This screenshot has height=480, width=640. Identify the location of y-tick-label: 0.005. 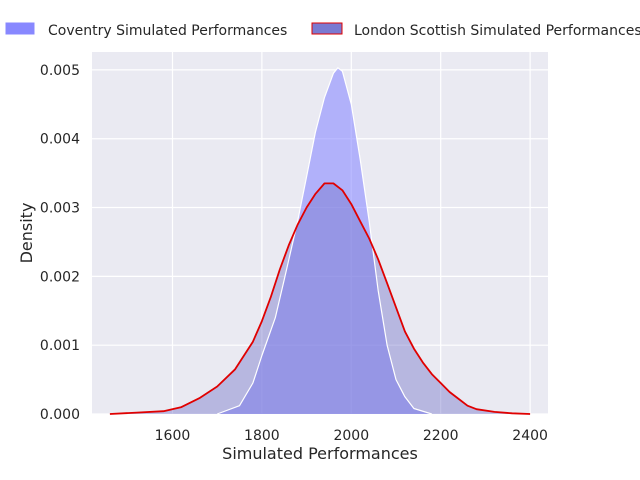
(60, 71).